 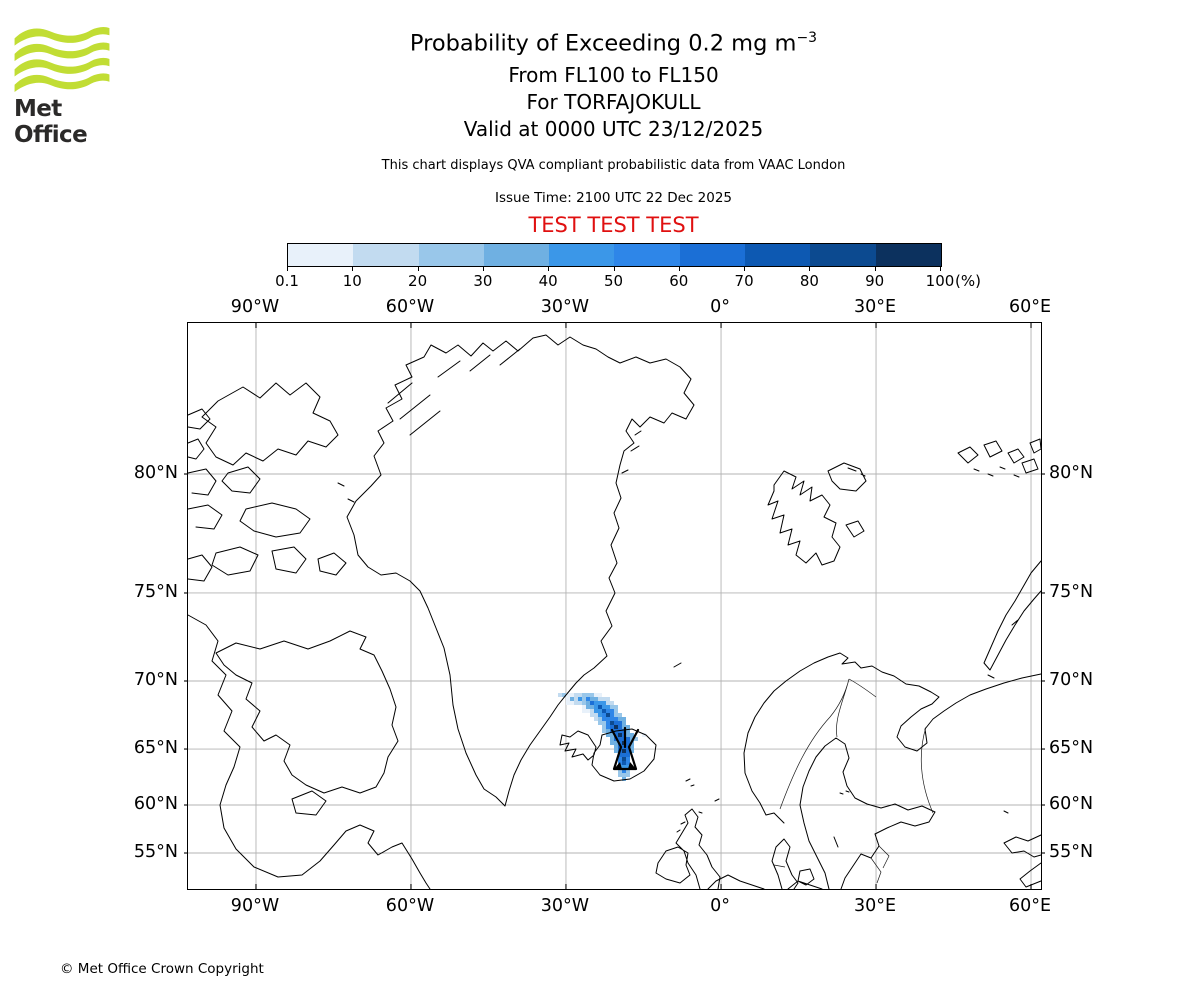 I want to click on colorbar-tick-label: 40, so click(x=548, y=281).